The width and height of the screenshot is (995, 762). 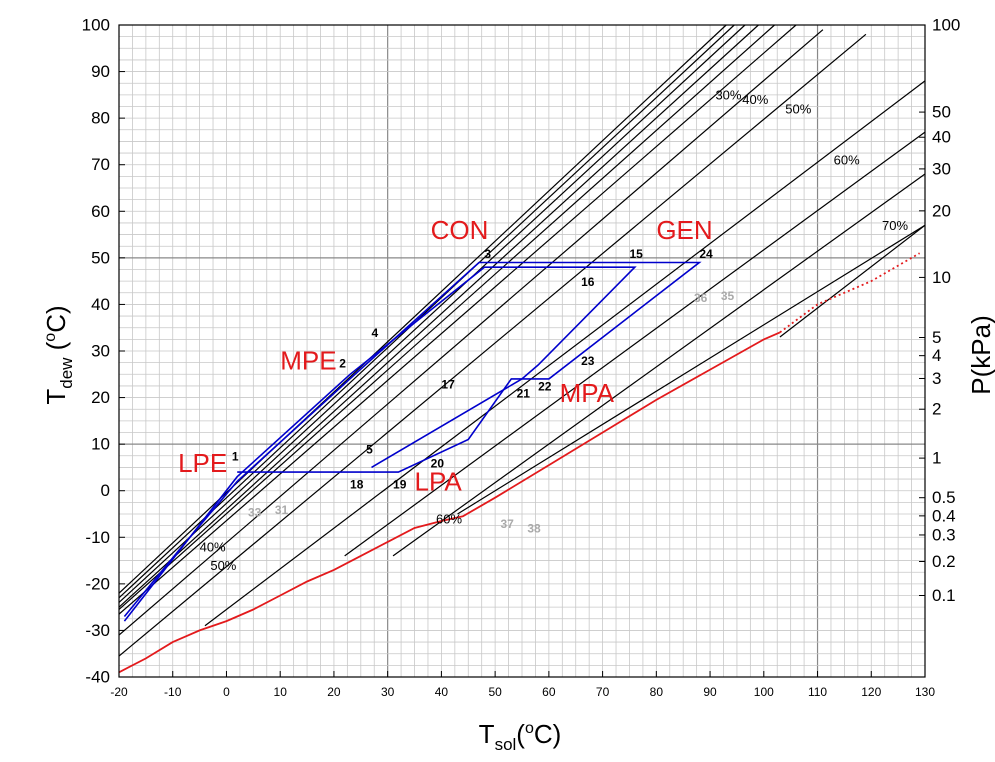 I want to click on y-tick-label: 70, so click(x=100, y=164).